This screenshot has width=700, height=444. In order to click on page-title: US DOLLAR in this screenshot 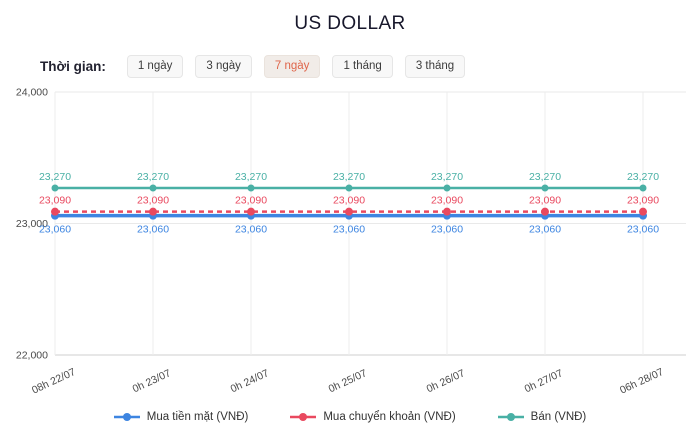, I will do `click(350, 23)`.